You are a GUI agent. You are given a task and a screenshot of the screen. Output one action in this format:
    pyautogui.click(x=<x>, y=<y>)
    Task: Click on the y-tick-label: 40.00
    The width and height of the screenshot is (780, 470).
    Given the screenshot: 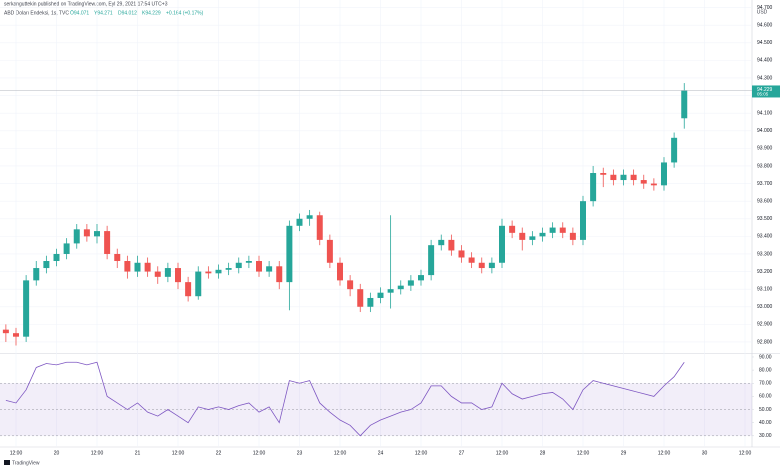 What is the action you would take?
    pyautogui.click(x=765, y=423)
    